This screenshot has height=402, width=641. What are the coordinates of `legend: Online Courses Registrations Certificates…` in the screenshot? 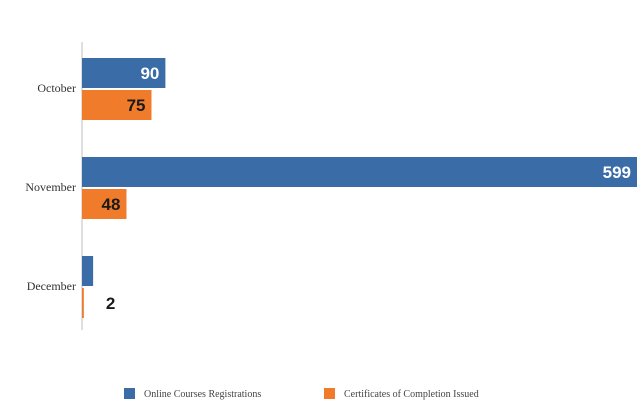 It's located at (301, 394).